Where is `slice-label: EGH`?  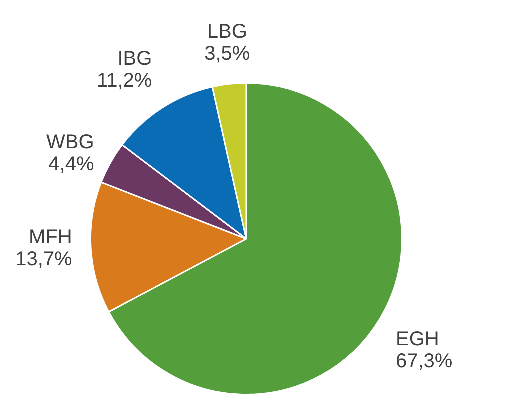
slice-label: EGH is located at coordinates (418, 339).